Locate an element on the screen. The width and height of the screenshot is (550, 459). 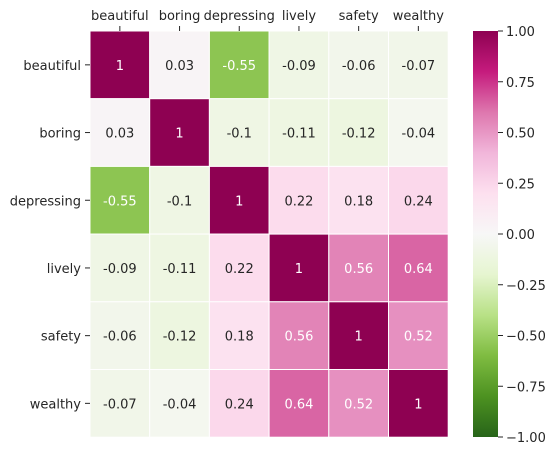
heatmap-cell-beautiful-lively is located at coordinates (299, 65).